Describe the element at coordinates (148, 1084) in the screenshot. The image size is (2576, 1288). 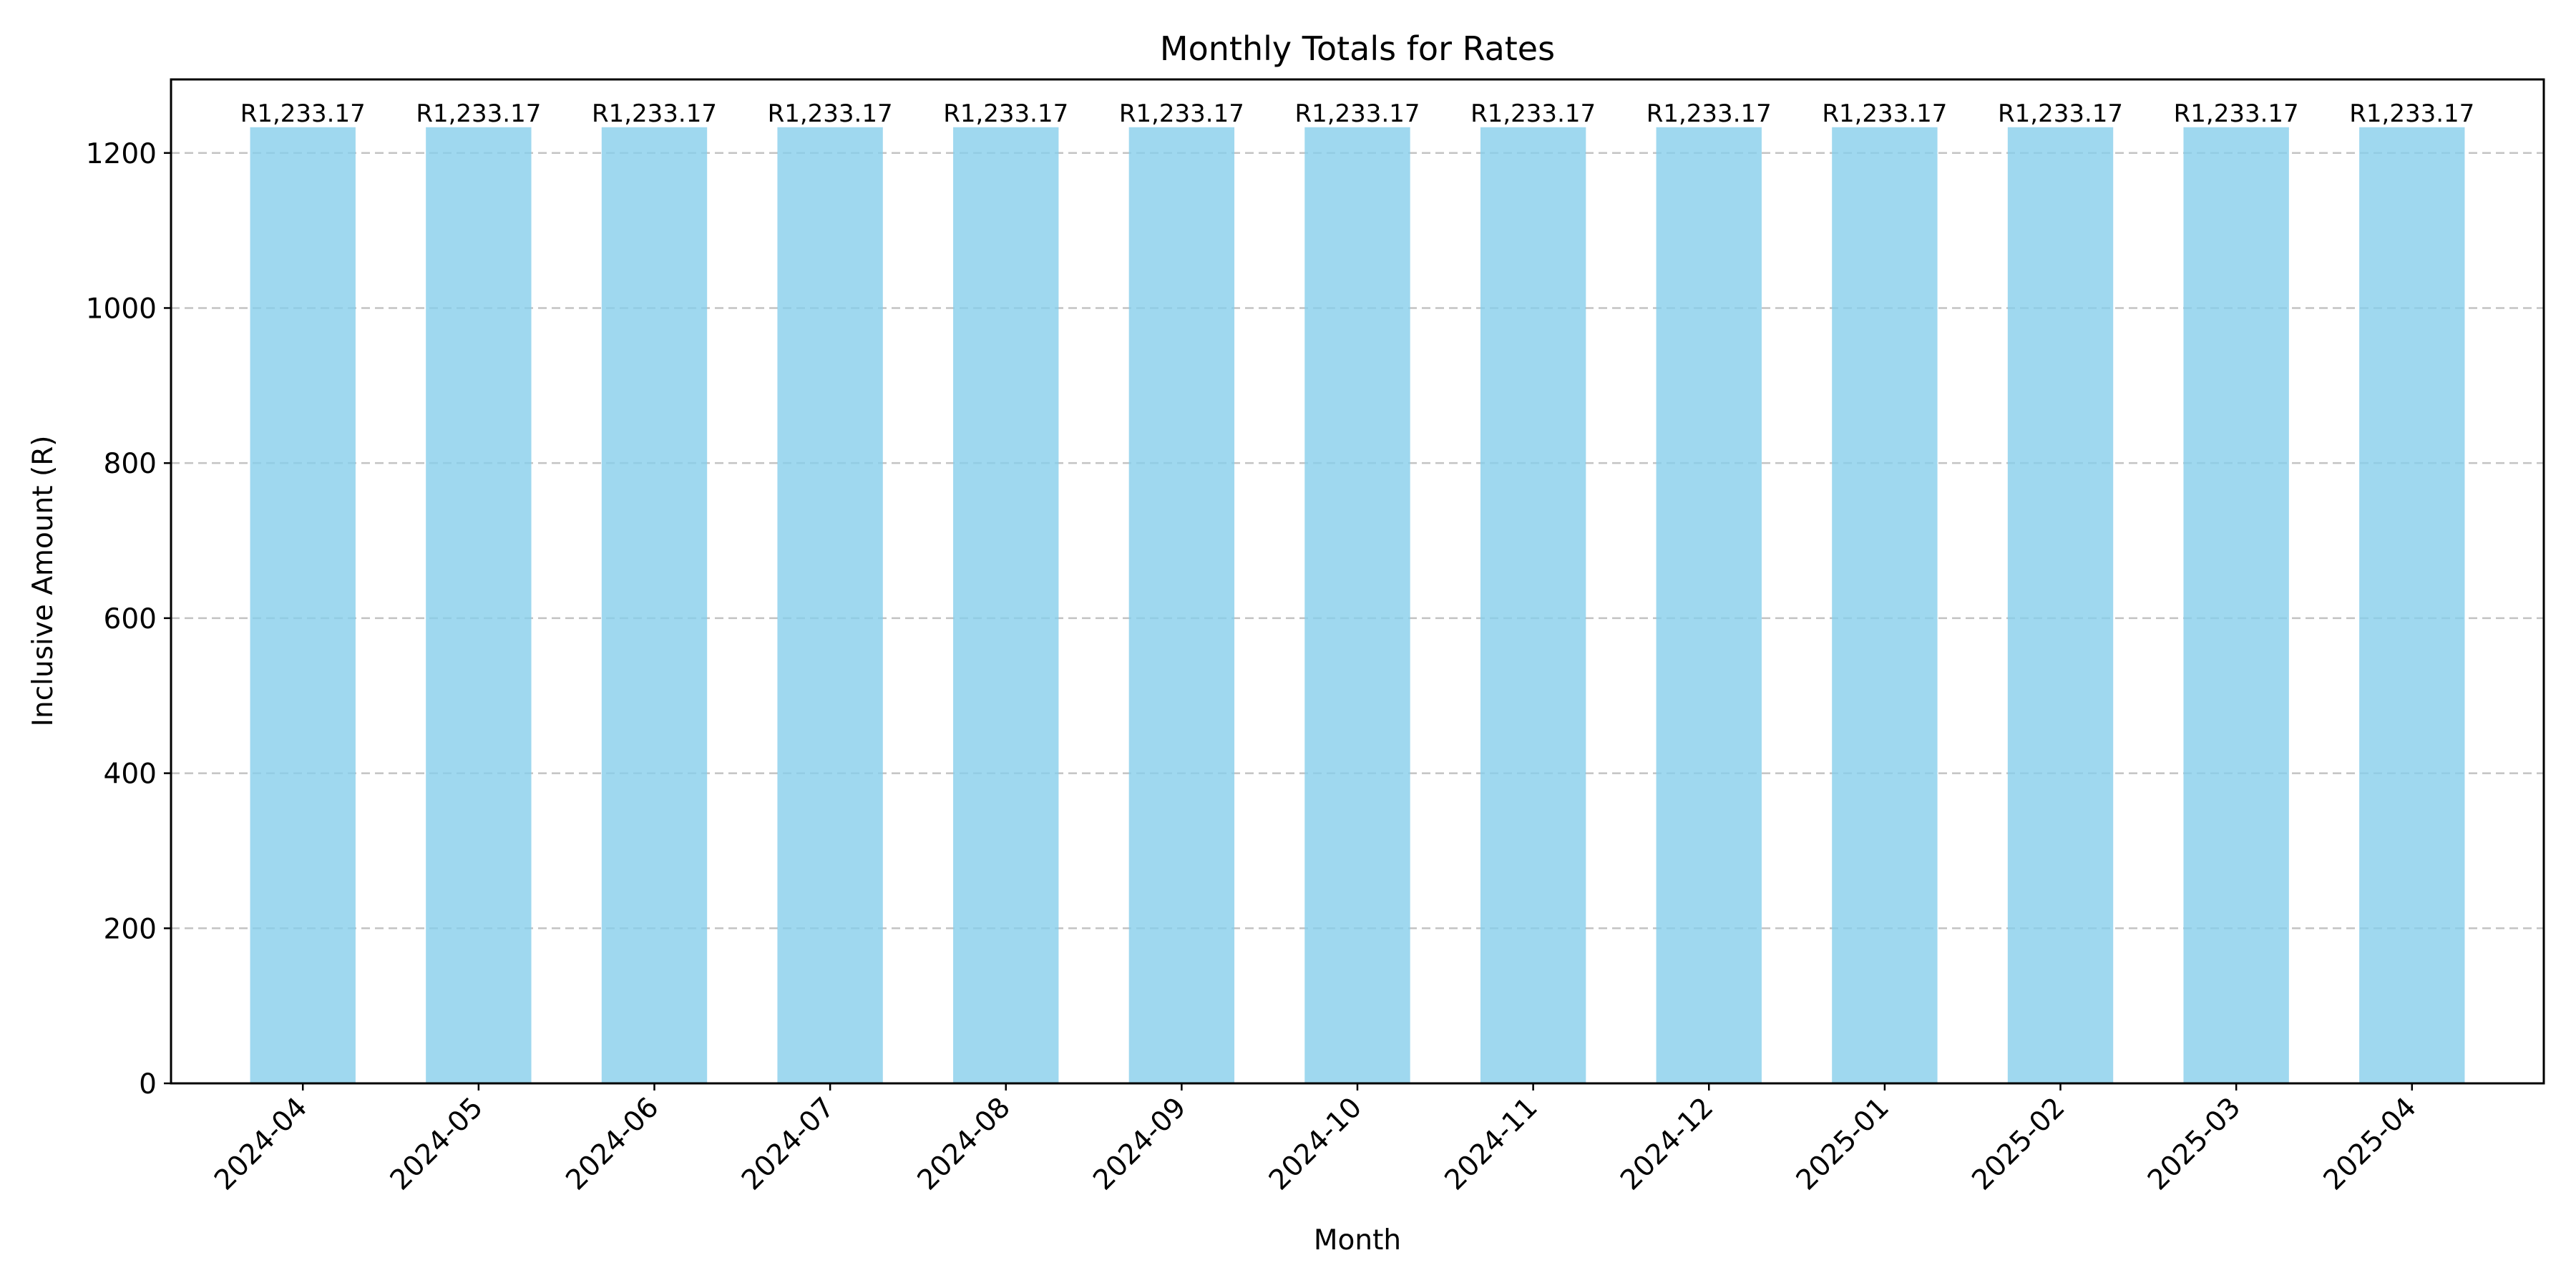
I see `y-tick-label: 0` at that location.